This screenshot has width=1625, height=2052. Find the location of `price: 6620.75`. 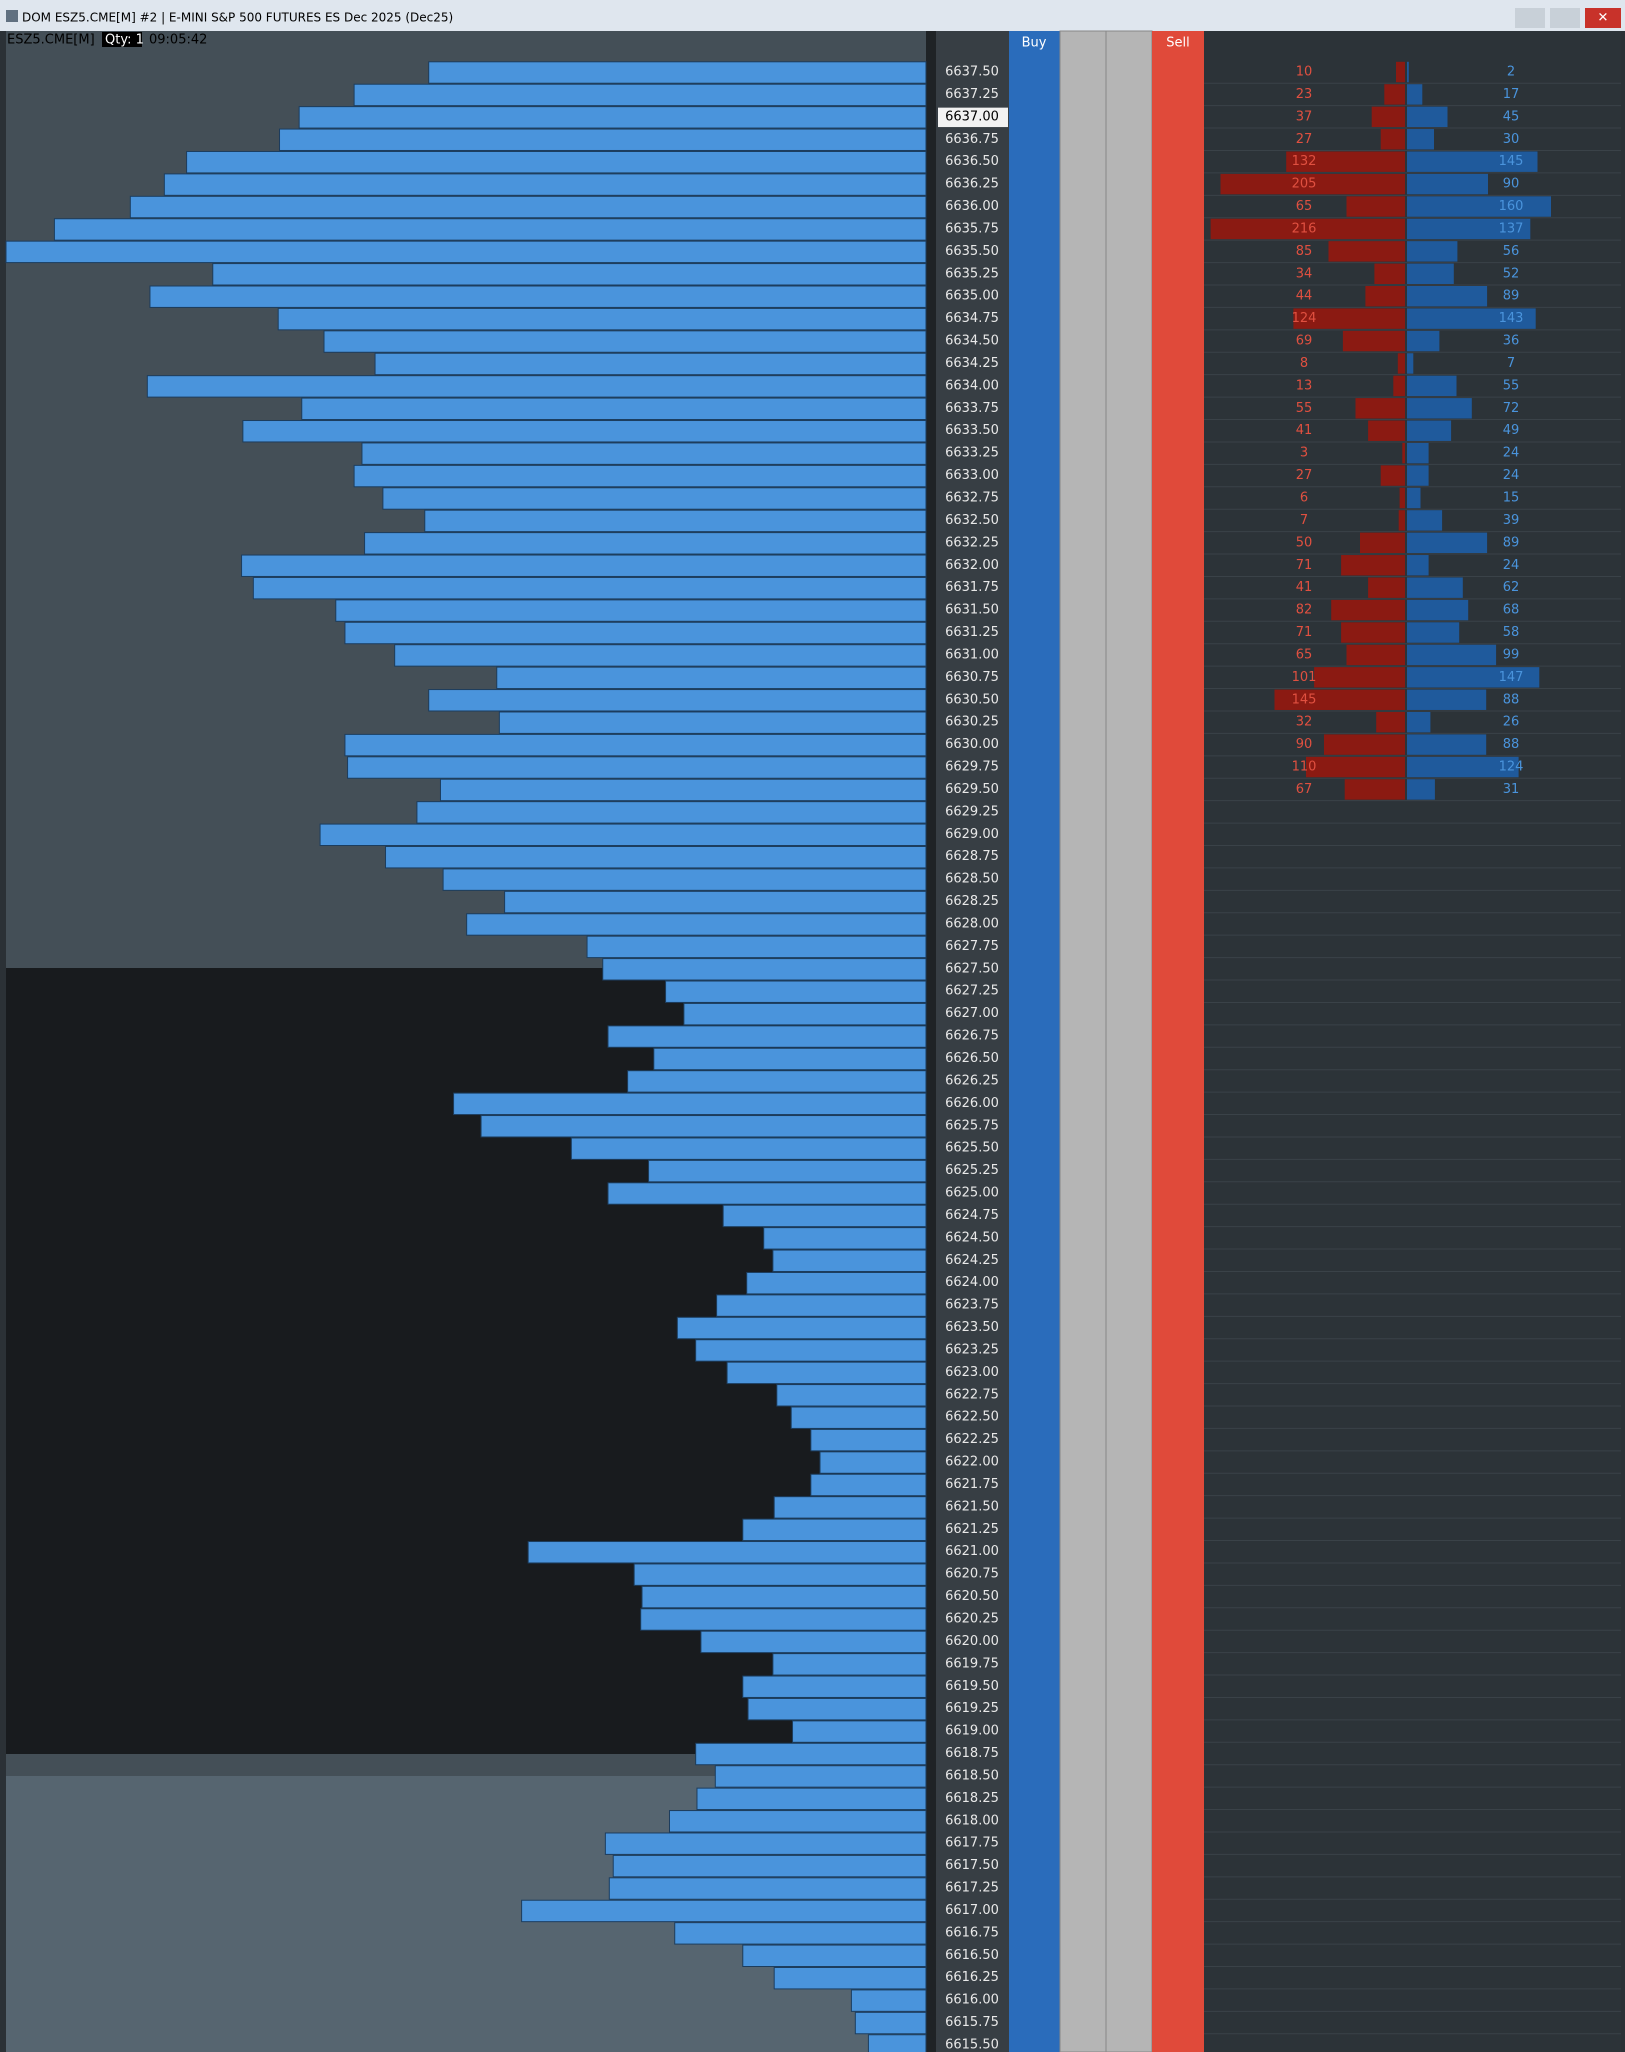

price: 6620.75 is located at coordinates (972, 1574).